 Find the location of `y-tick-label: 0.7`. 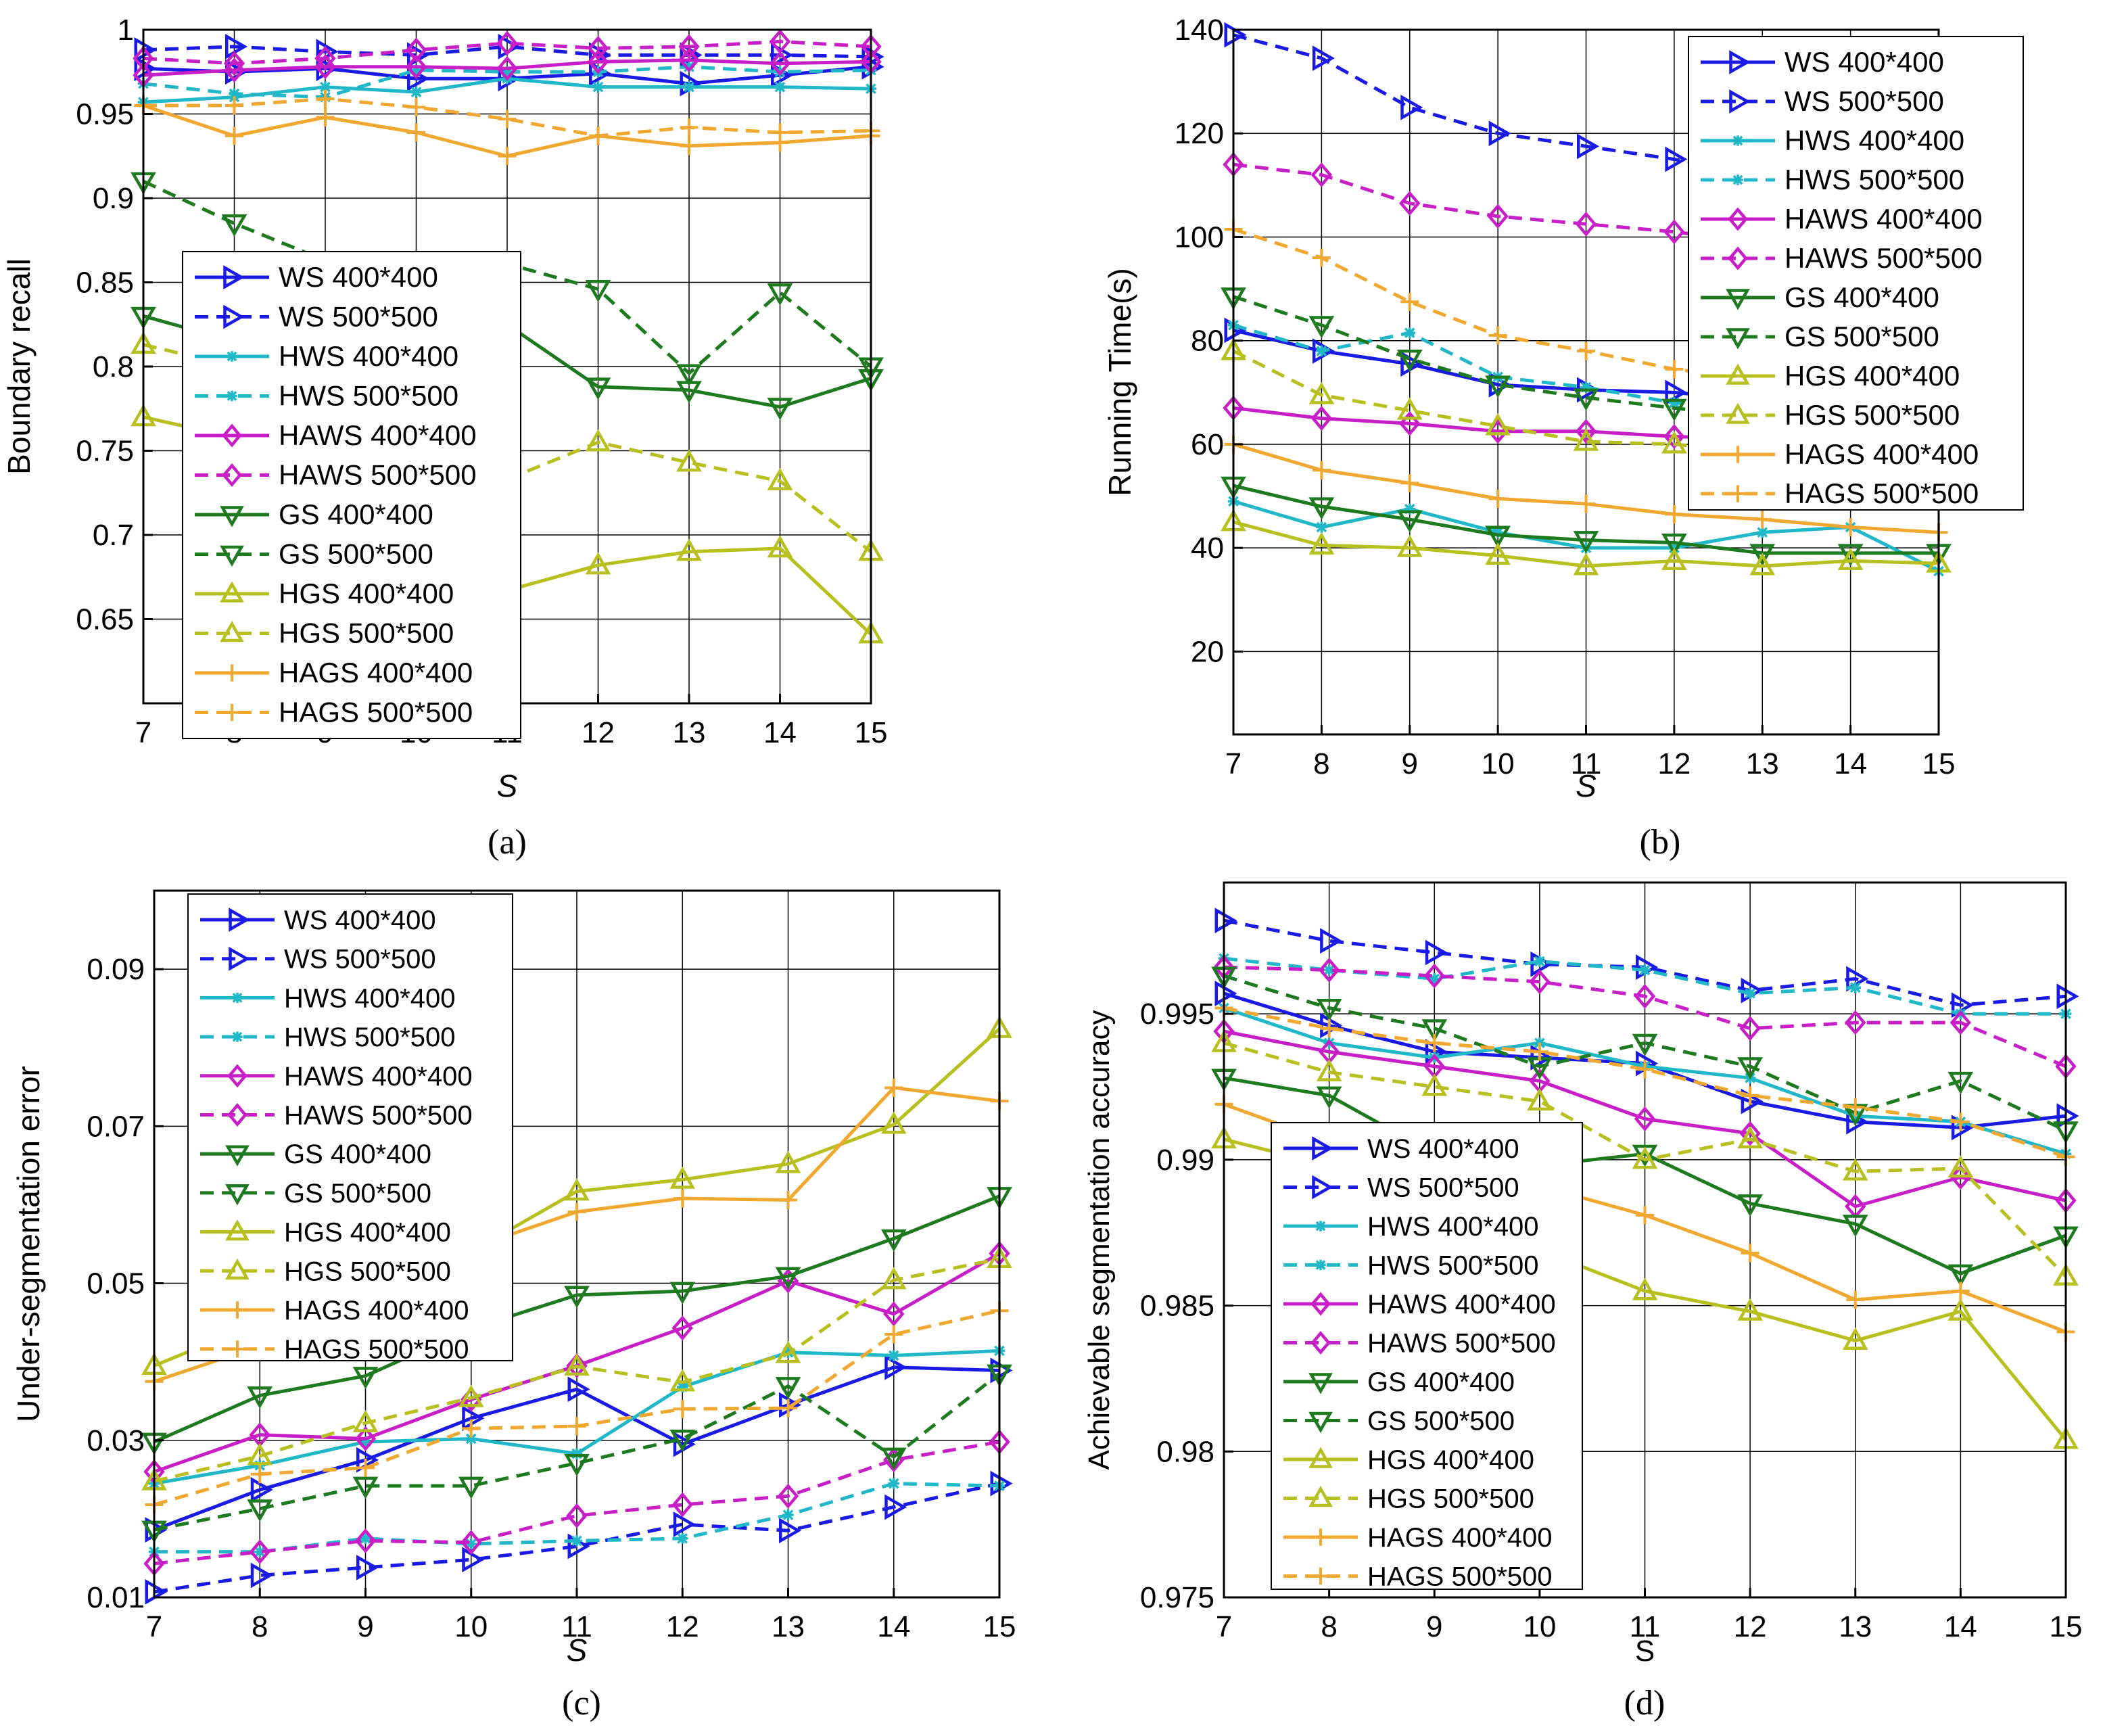

y-tick-label: 0.7 is located at coordinates (113, 535).